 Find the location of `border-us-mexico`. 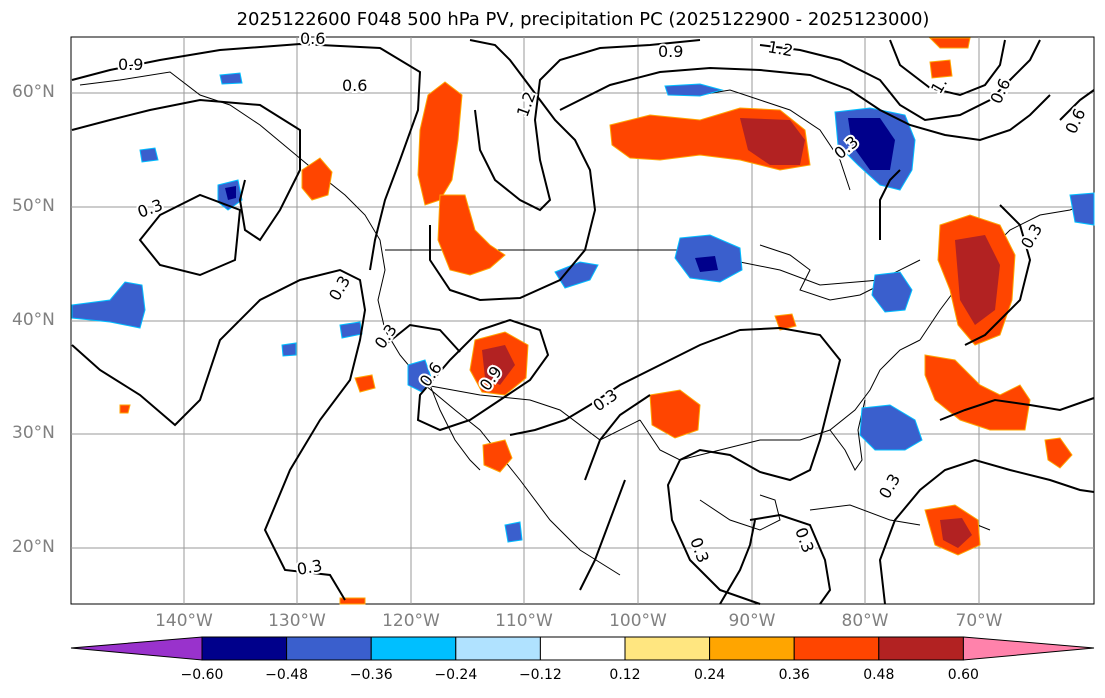

border-us-mexico is located at coordinates (532, 412).